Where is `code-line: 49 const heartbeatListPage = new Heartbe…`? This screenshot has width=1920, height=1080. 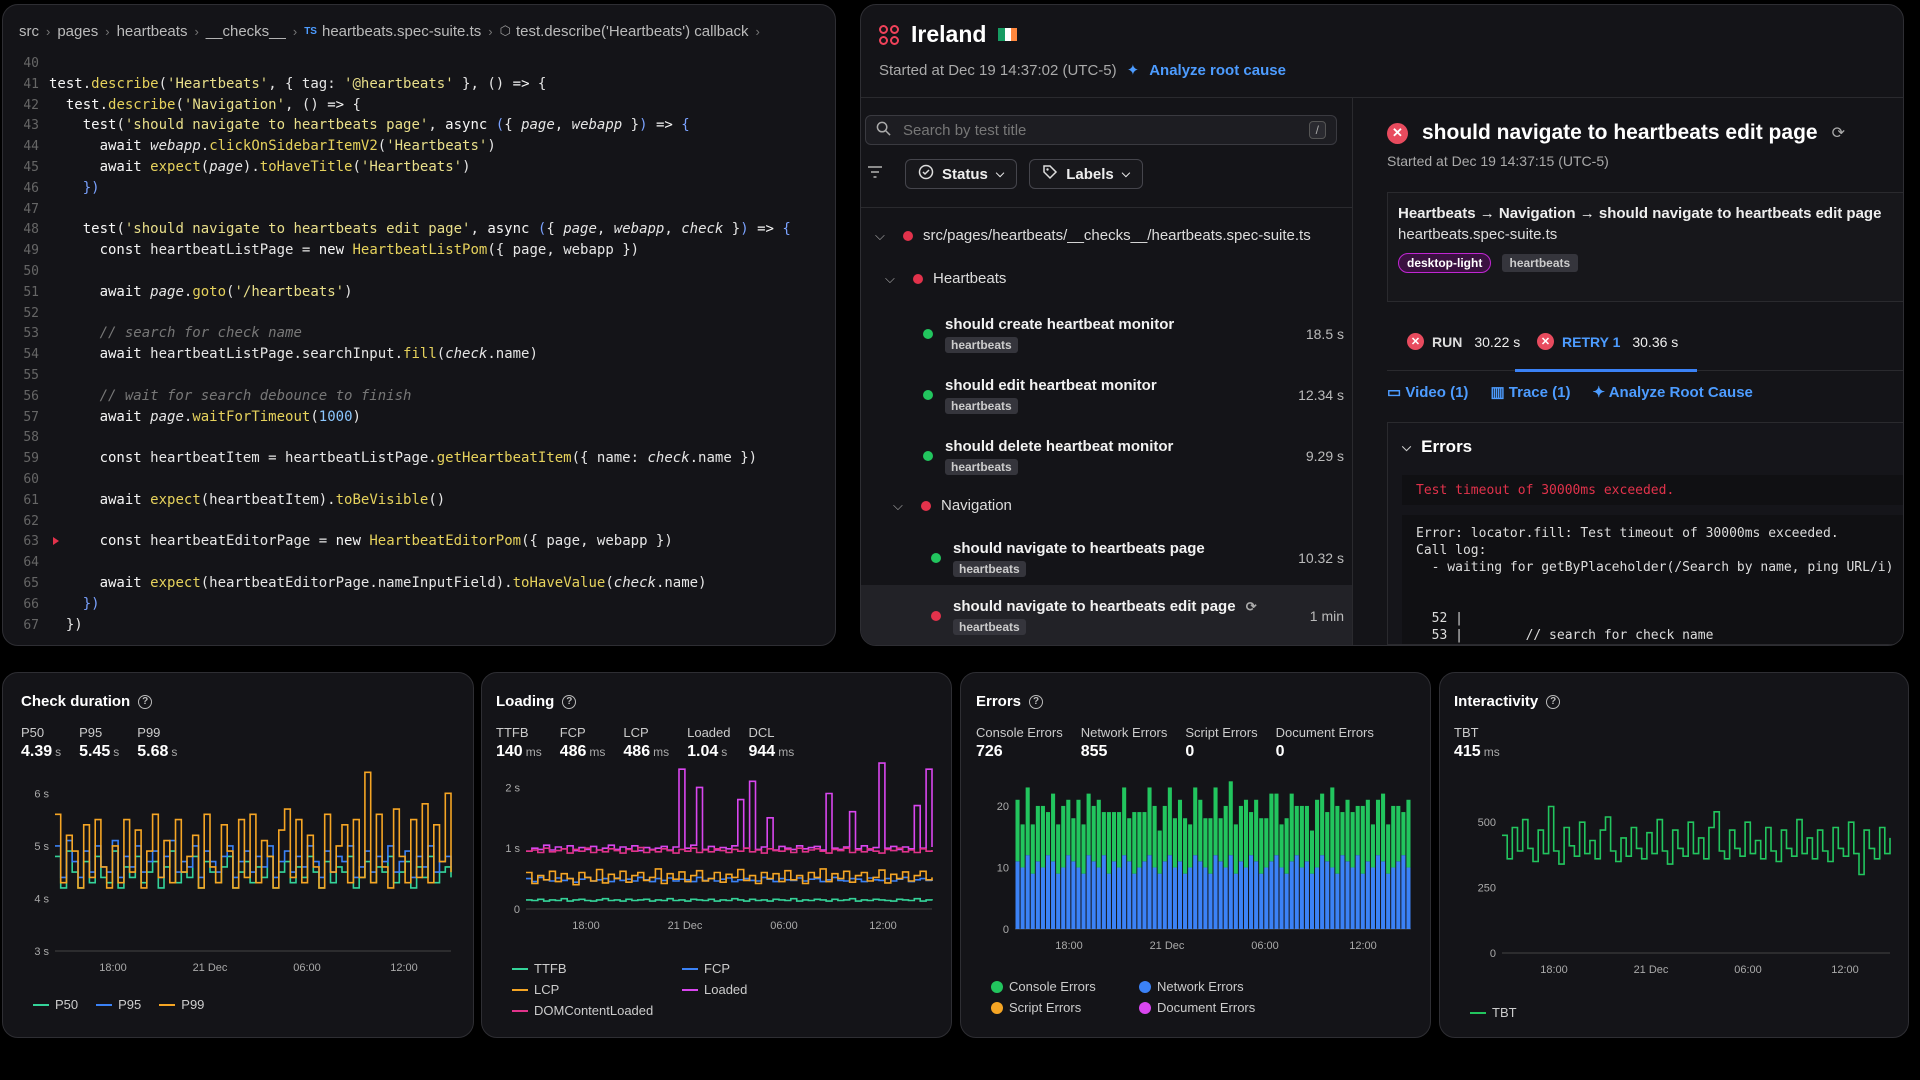
code-line: 49 const heartbeatListPage = new Heartbe… is located at coordinates (419, 250).